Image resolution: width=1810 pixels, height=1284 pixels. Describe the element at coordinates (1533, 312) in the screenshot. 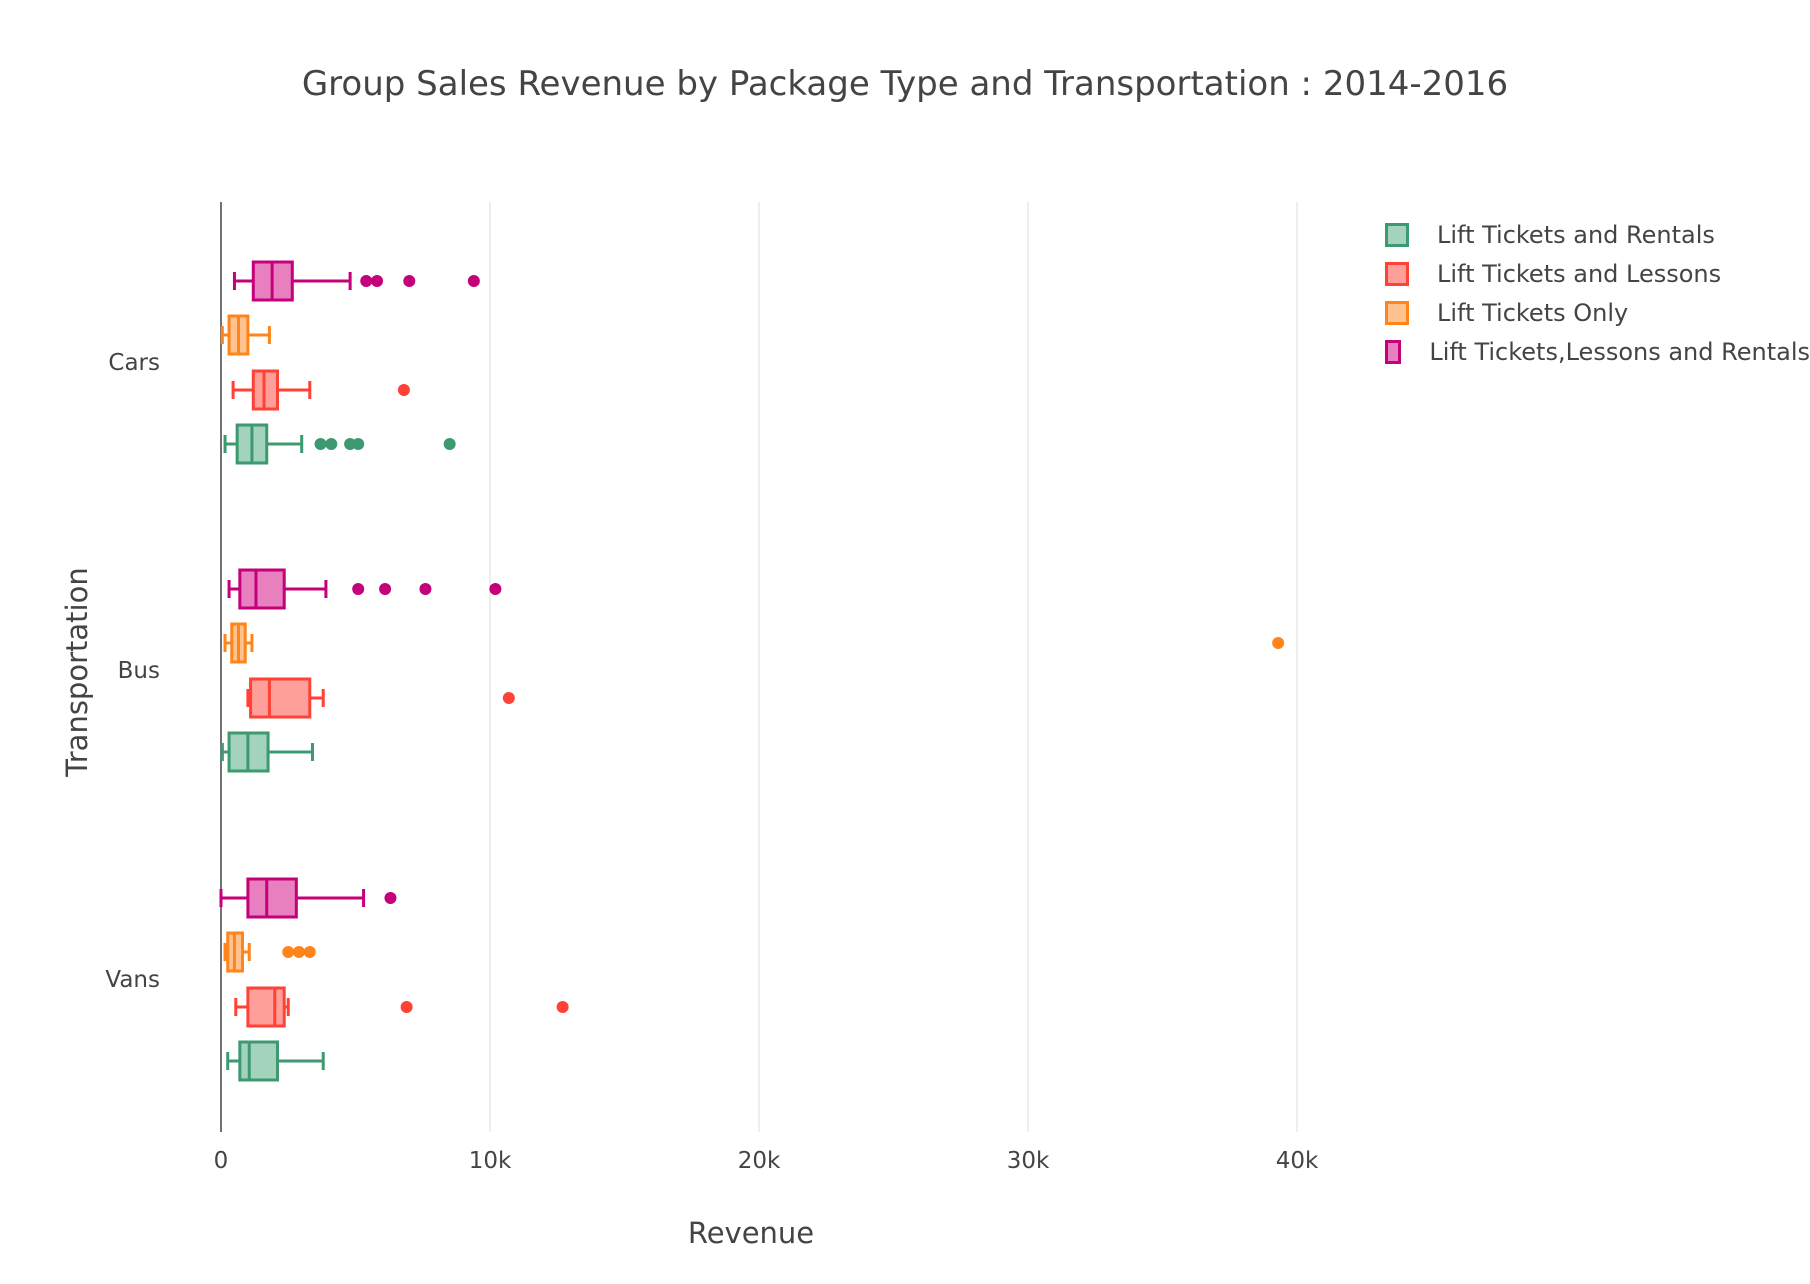

I see `legend-label: Lift Tickets Only` at that location.